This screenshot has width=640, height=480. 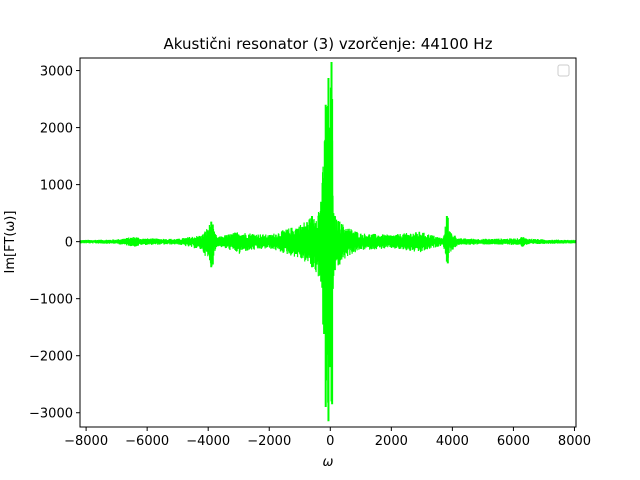 What do you see at coordinates (10, 242) in the screenshot?
I see `y-axis-label: Im[FT(ω)]` at bounding box center [10, 242].